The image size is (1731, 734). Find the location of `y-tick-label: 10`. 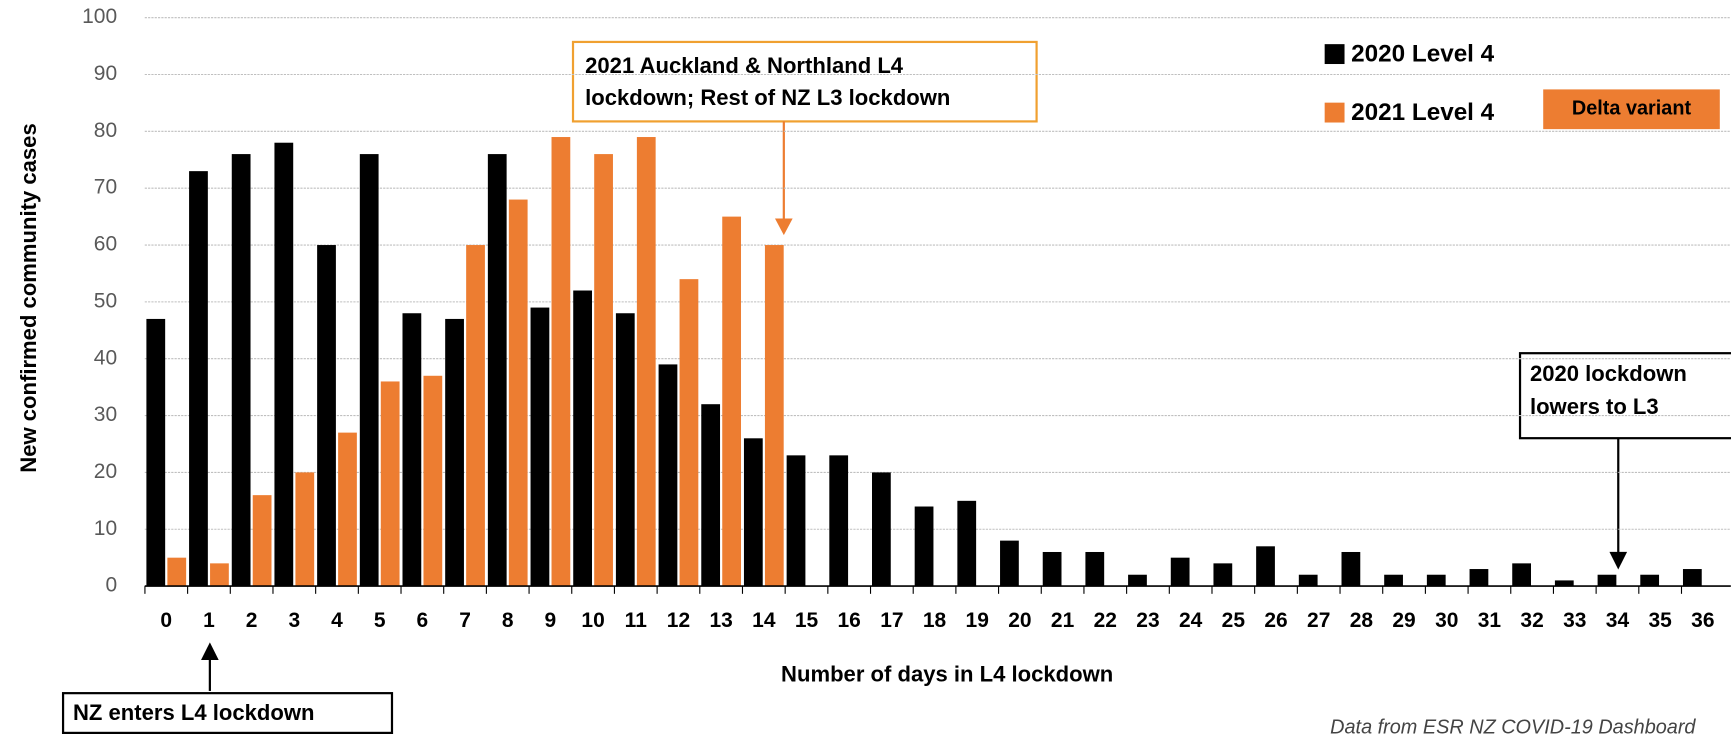

y-tick-label: 10 is located at coordinates (105, 528).